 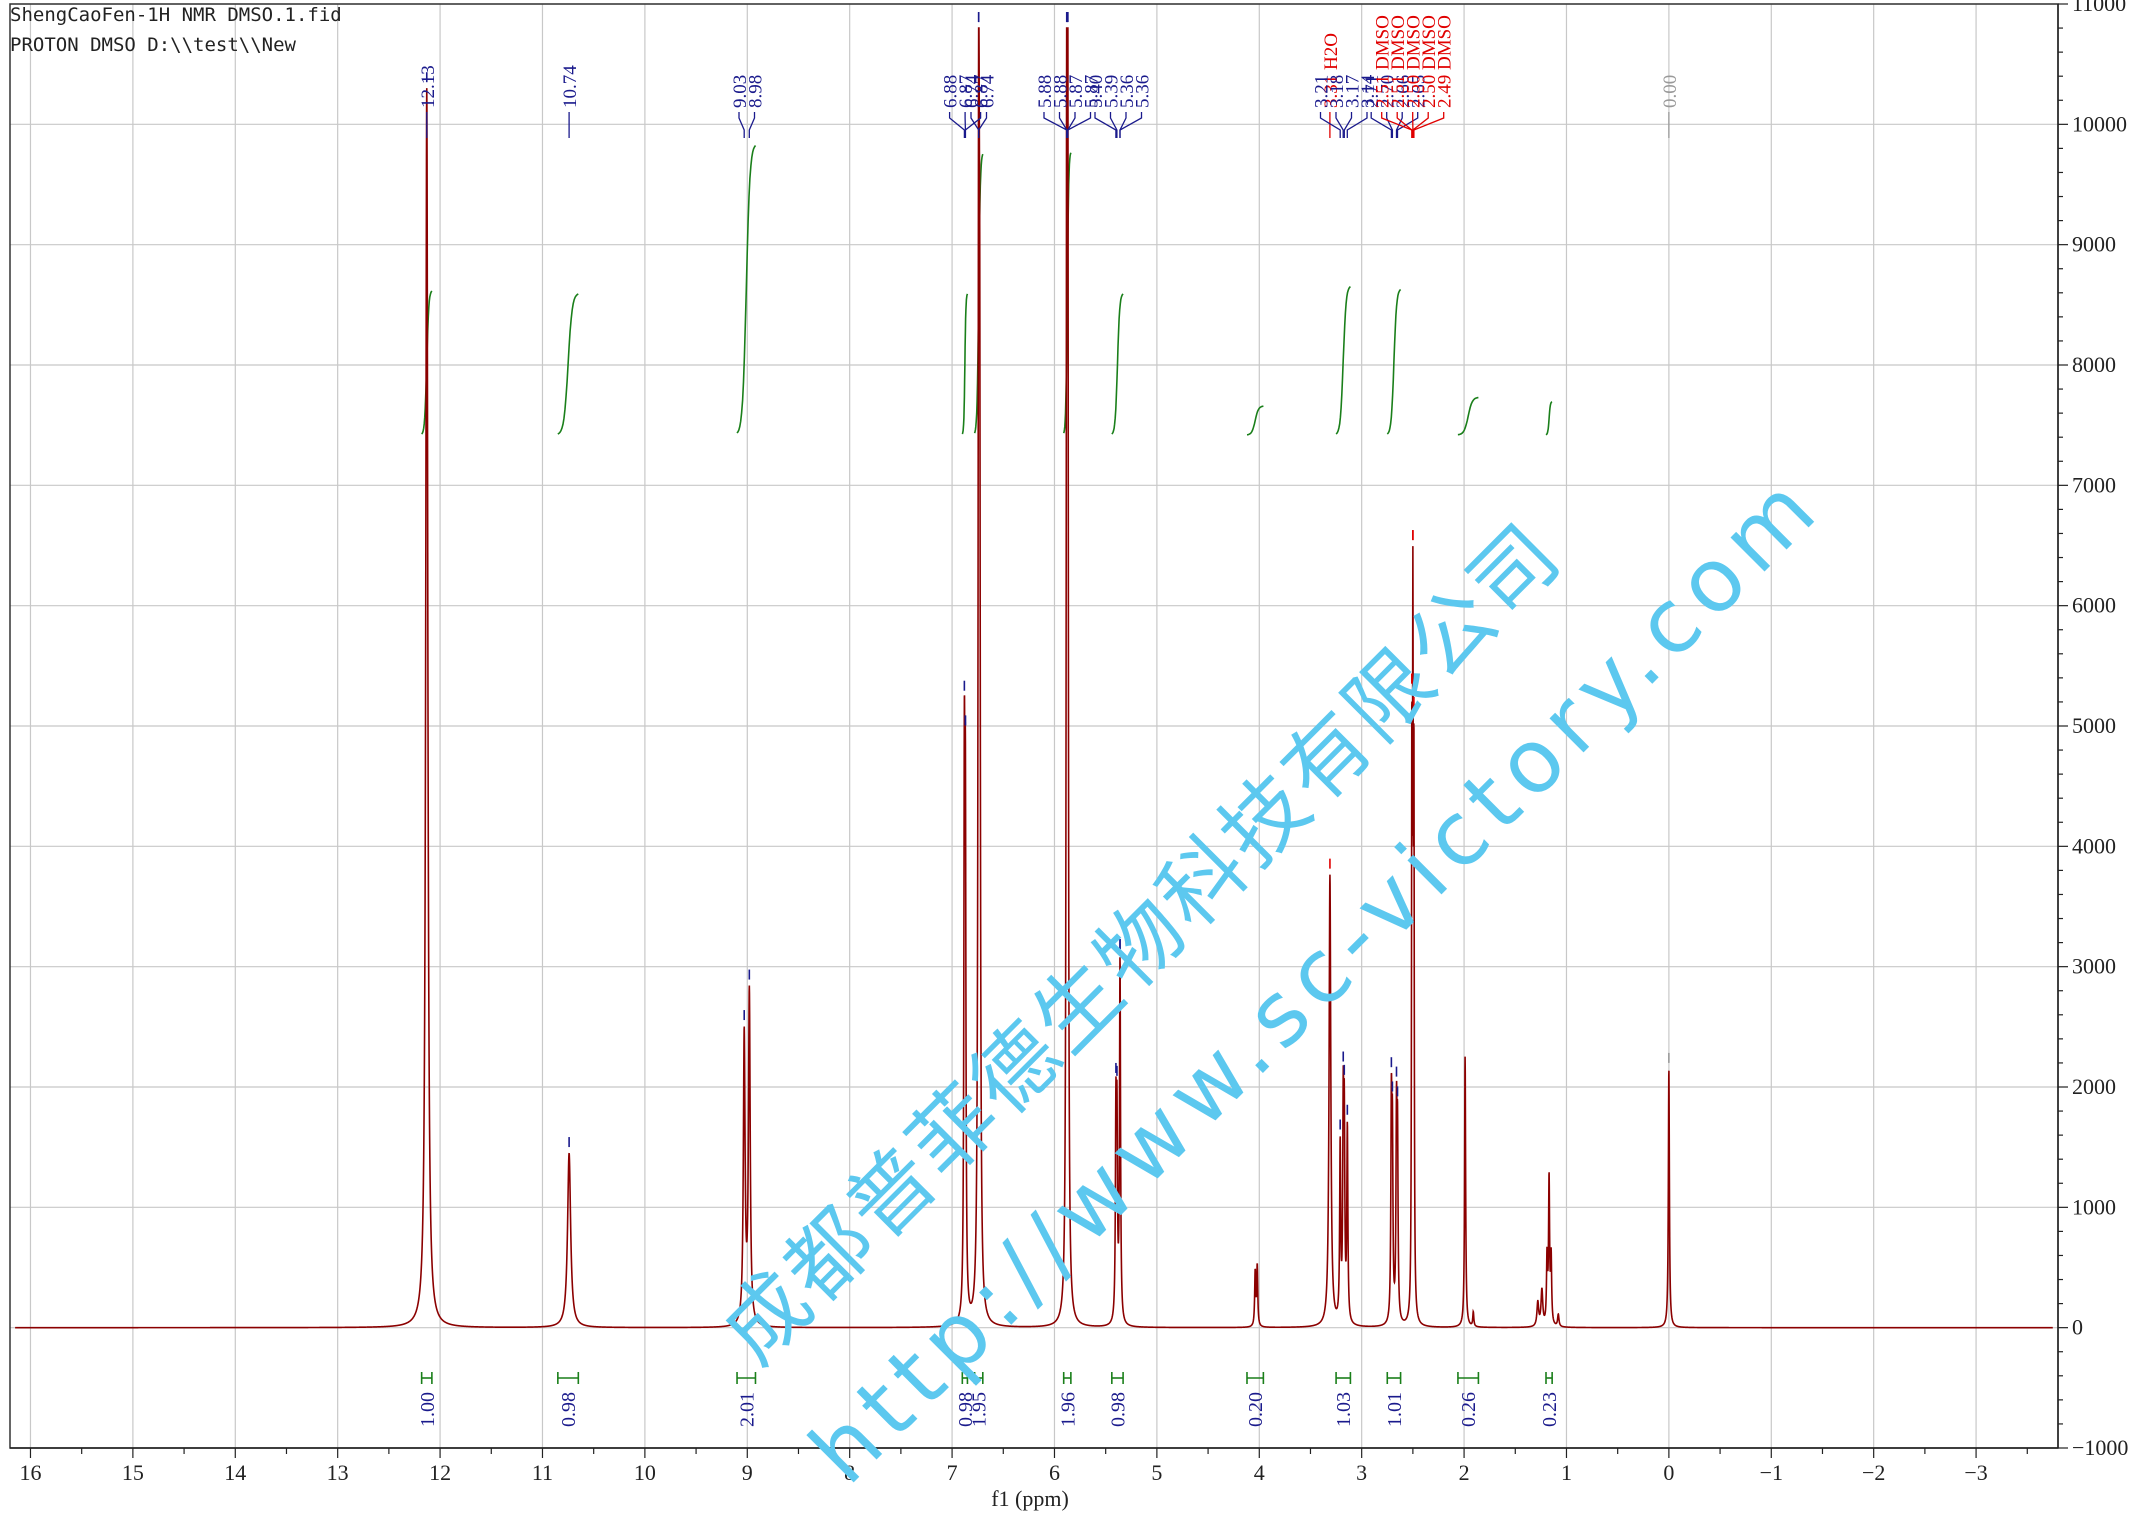 What do you see at coordinates (1156, 1472) in the screenshot?
I see `x-tick-label: 5` at bounding box center [1156, 1472].